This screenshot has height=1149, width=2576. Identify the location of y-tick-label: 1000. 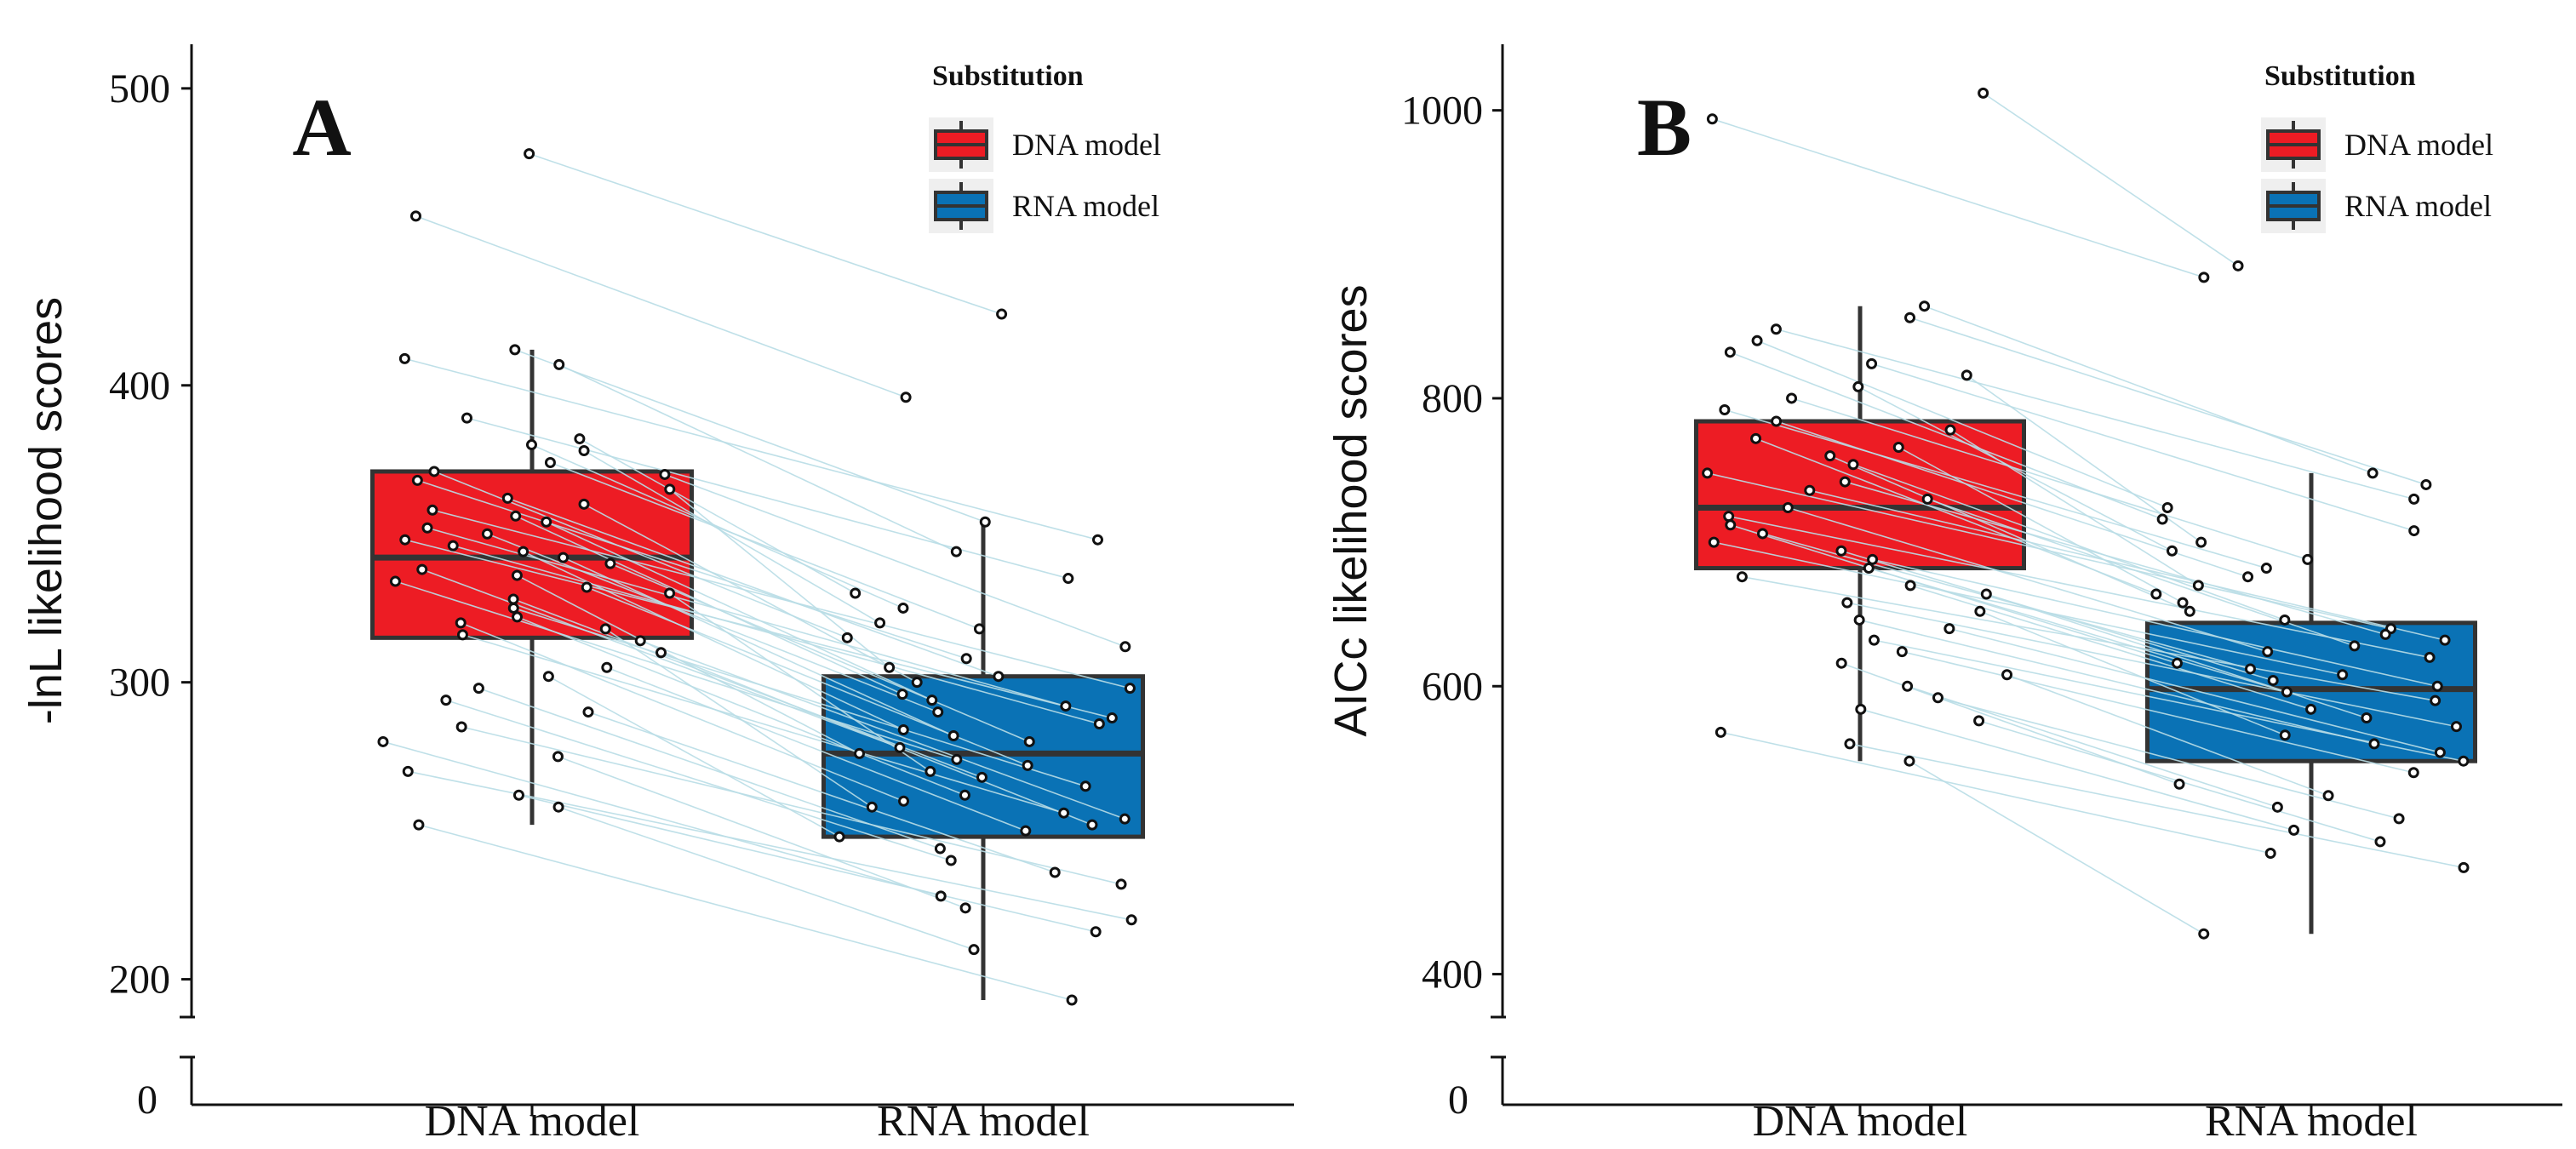
(1442, 112).